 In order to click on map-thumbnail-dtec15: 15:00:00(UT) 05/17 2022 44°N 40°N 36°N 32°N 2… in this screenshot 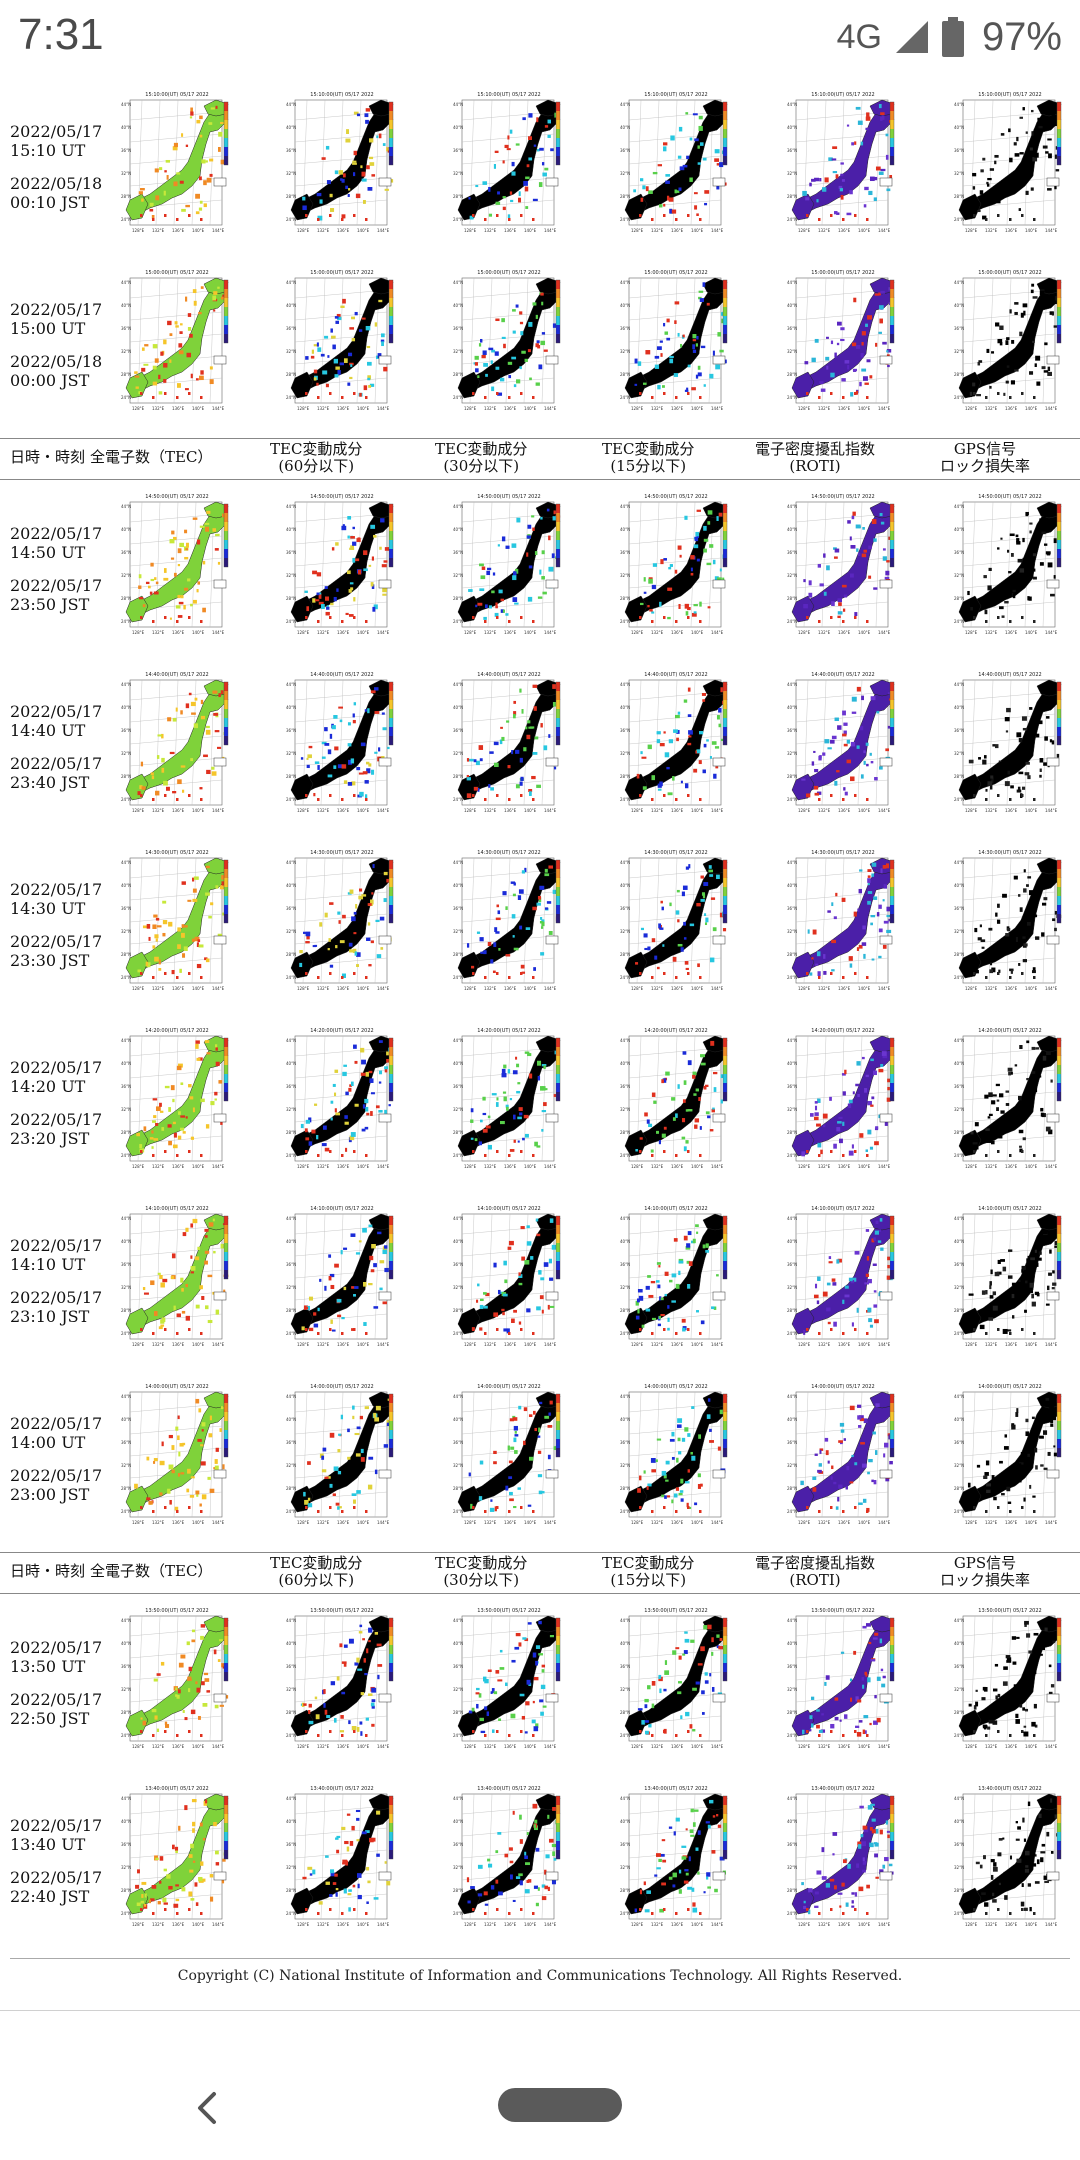, I will do `click(676, 340)`.